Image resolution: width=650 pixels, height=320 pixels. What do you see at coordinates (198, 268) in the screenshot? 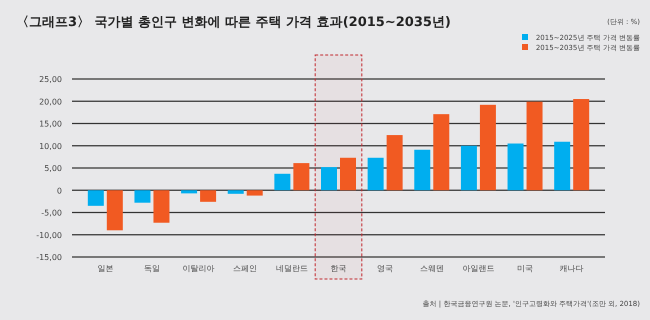
I see `x-tick-label: 이탈리아` at bounding box center [198, 268].